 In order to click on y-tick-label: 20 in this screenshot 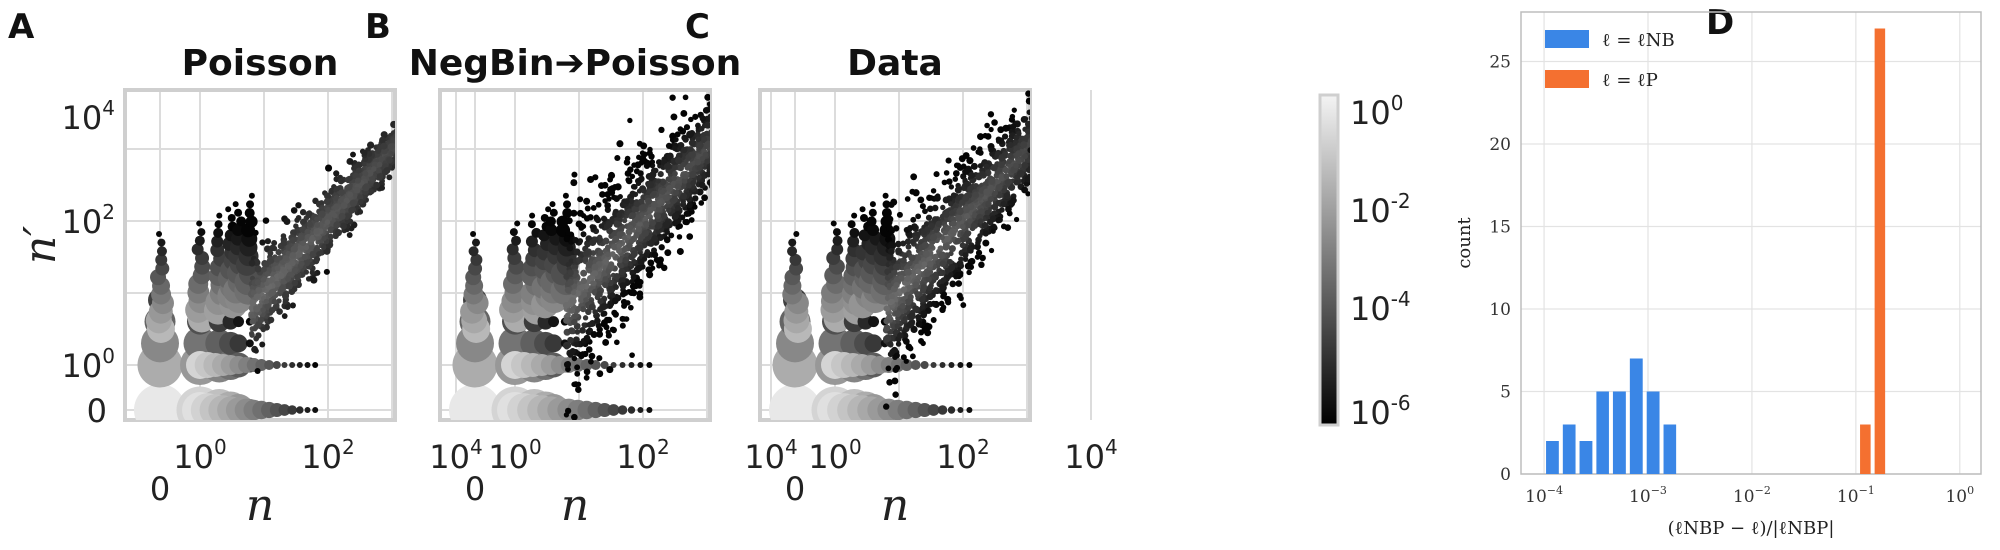, I will do `click(1500, 145)`.